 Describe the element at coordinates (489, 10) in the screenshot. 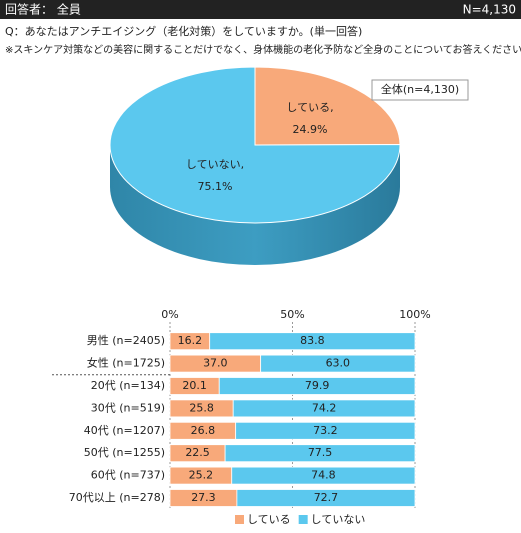

I see `sample-size: N=4,130` at that location.